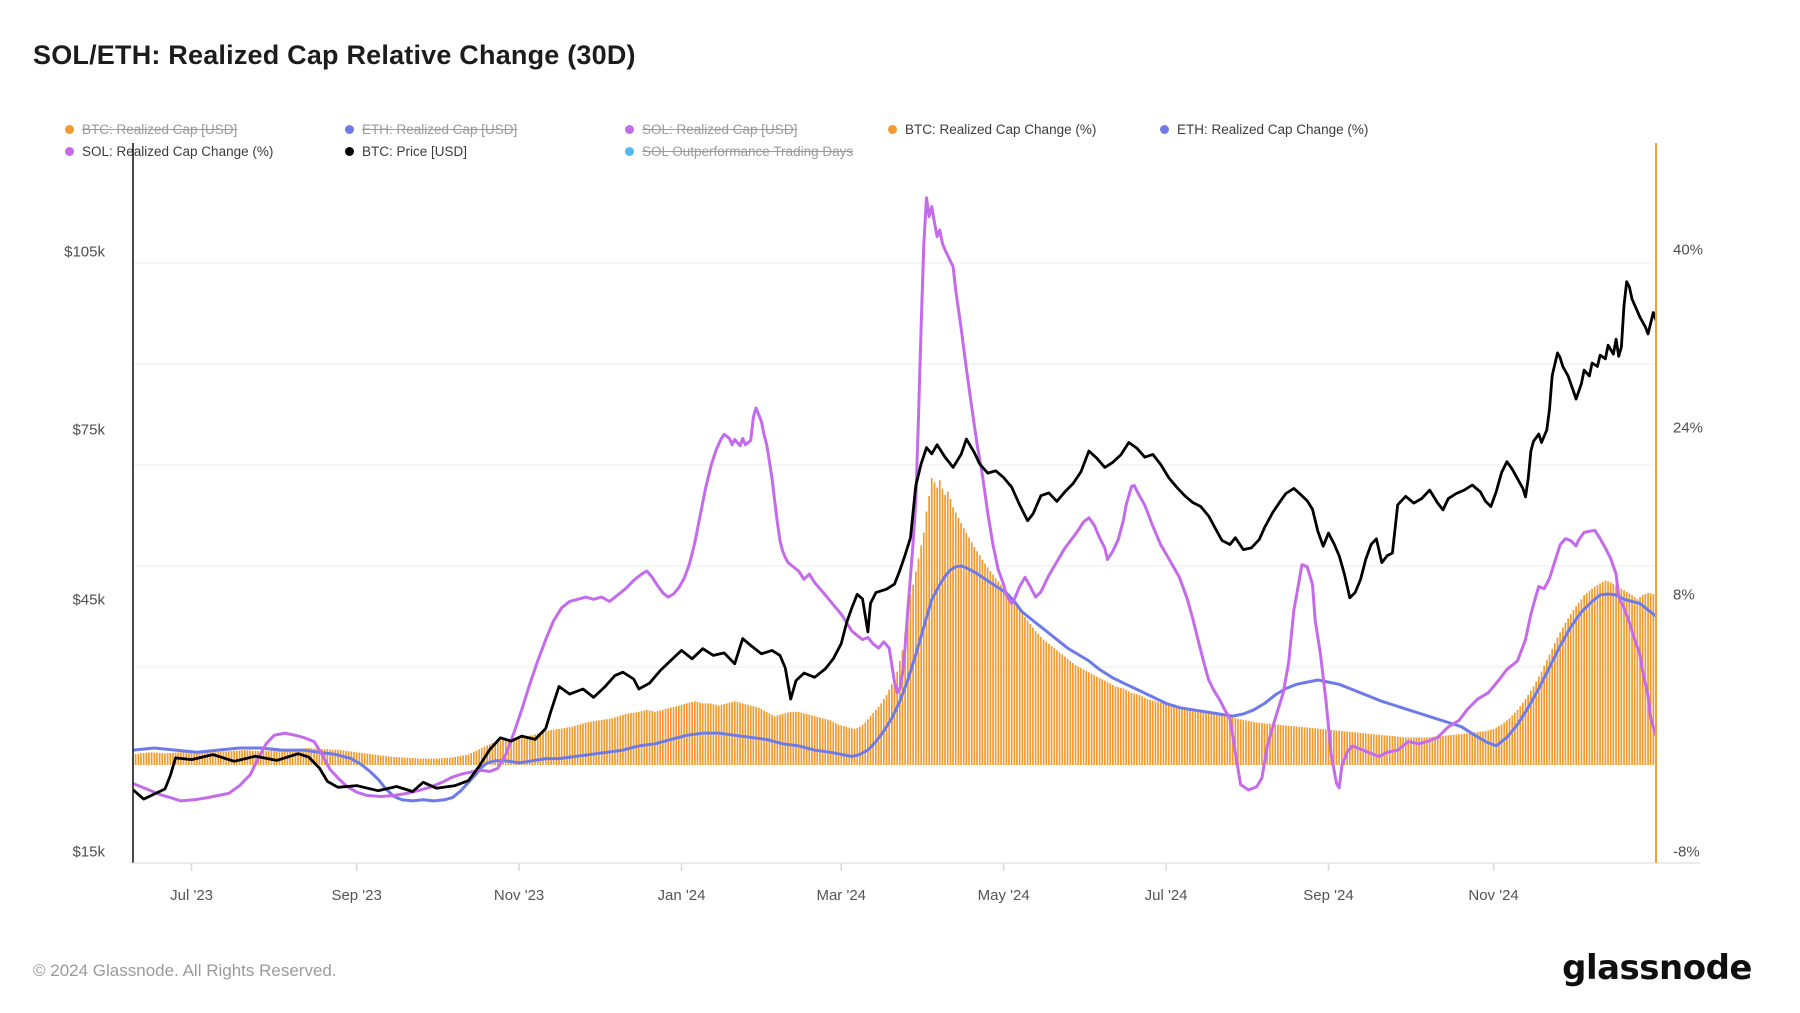  I want to click on y-axis-right-tick--8%: -8%, so click(1686, 852).